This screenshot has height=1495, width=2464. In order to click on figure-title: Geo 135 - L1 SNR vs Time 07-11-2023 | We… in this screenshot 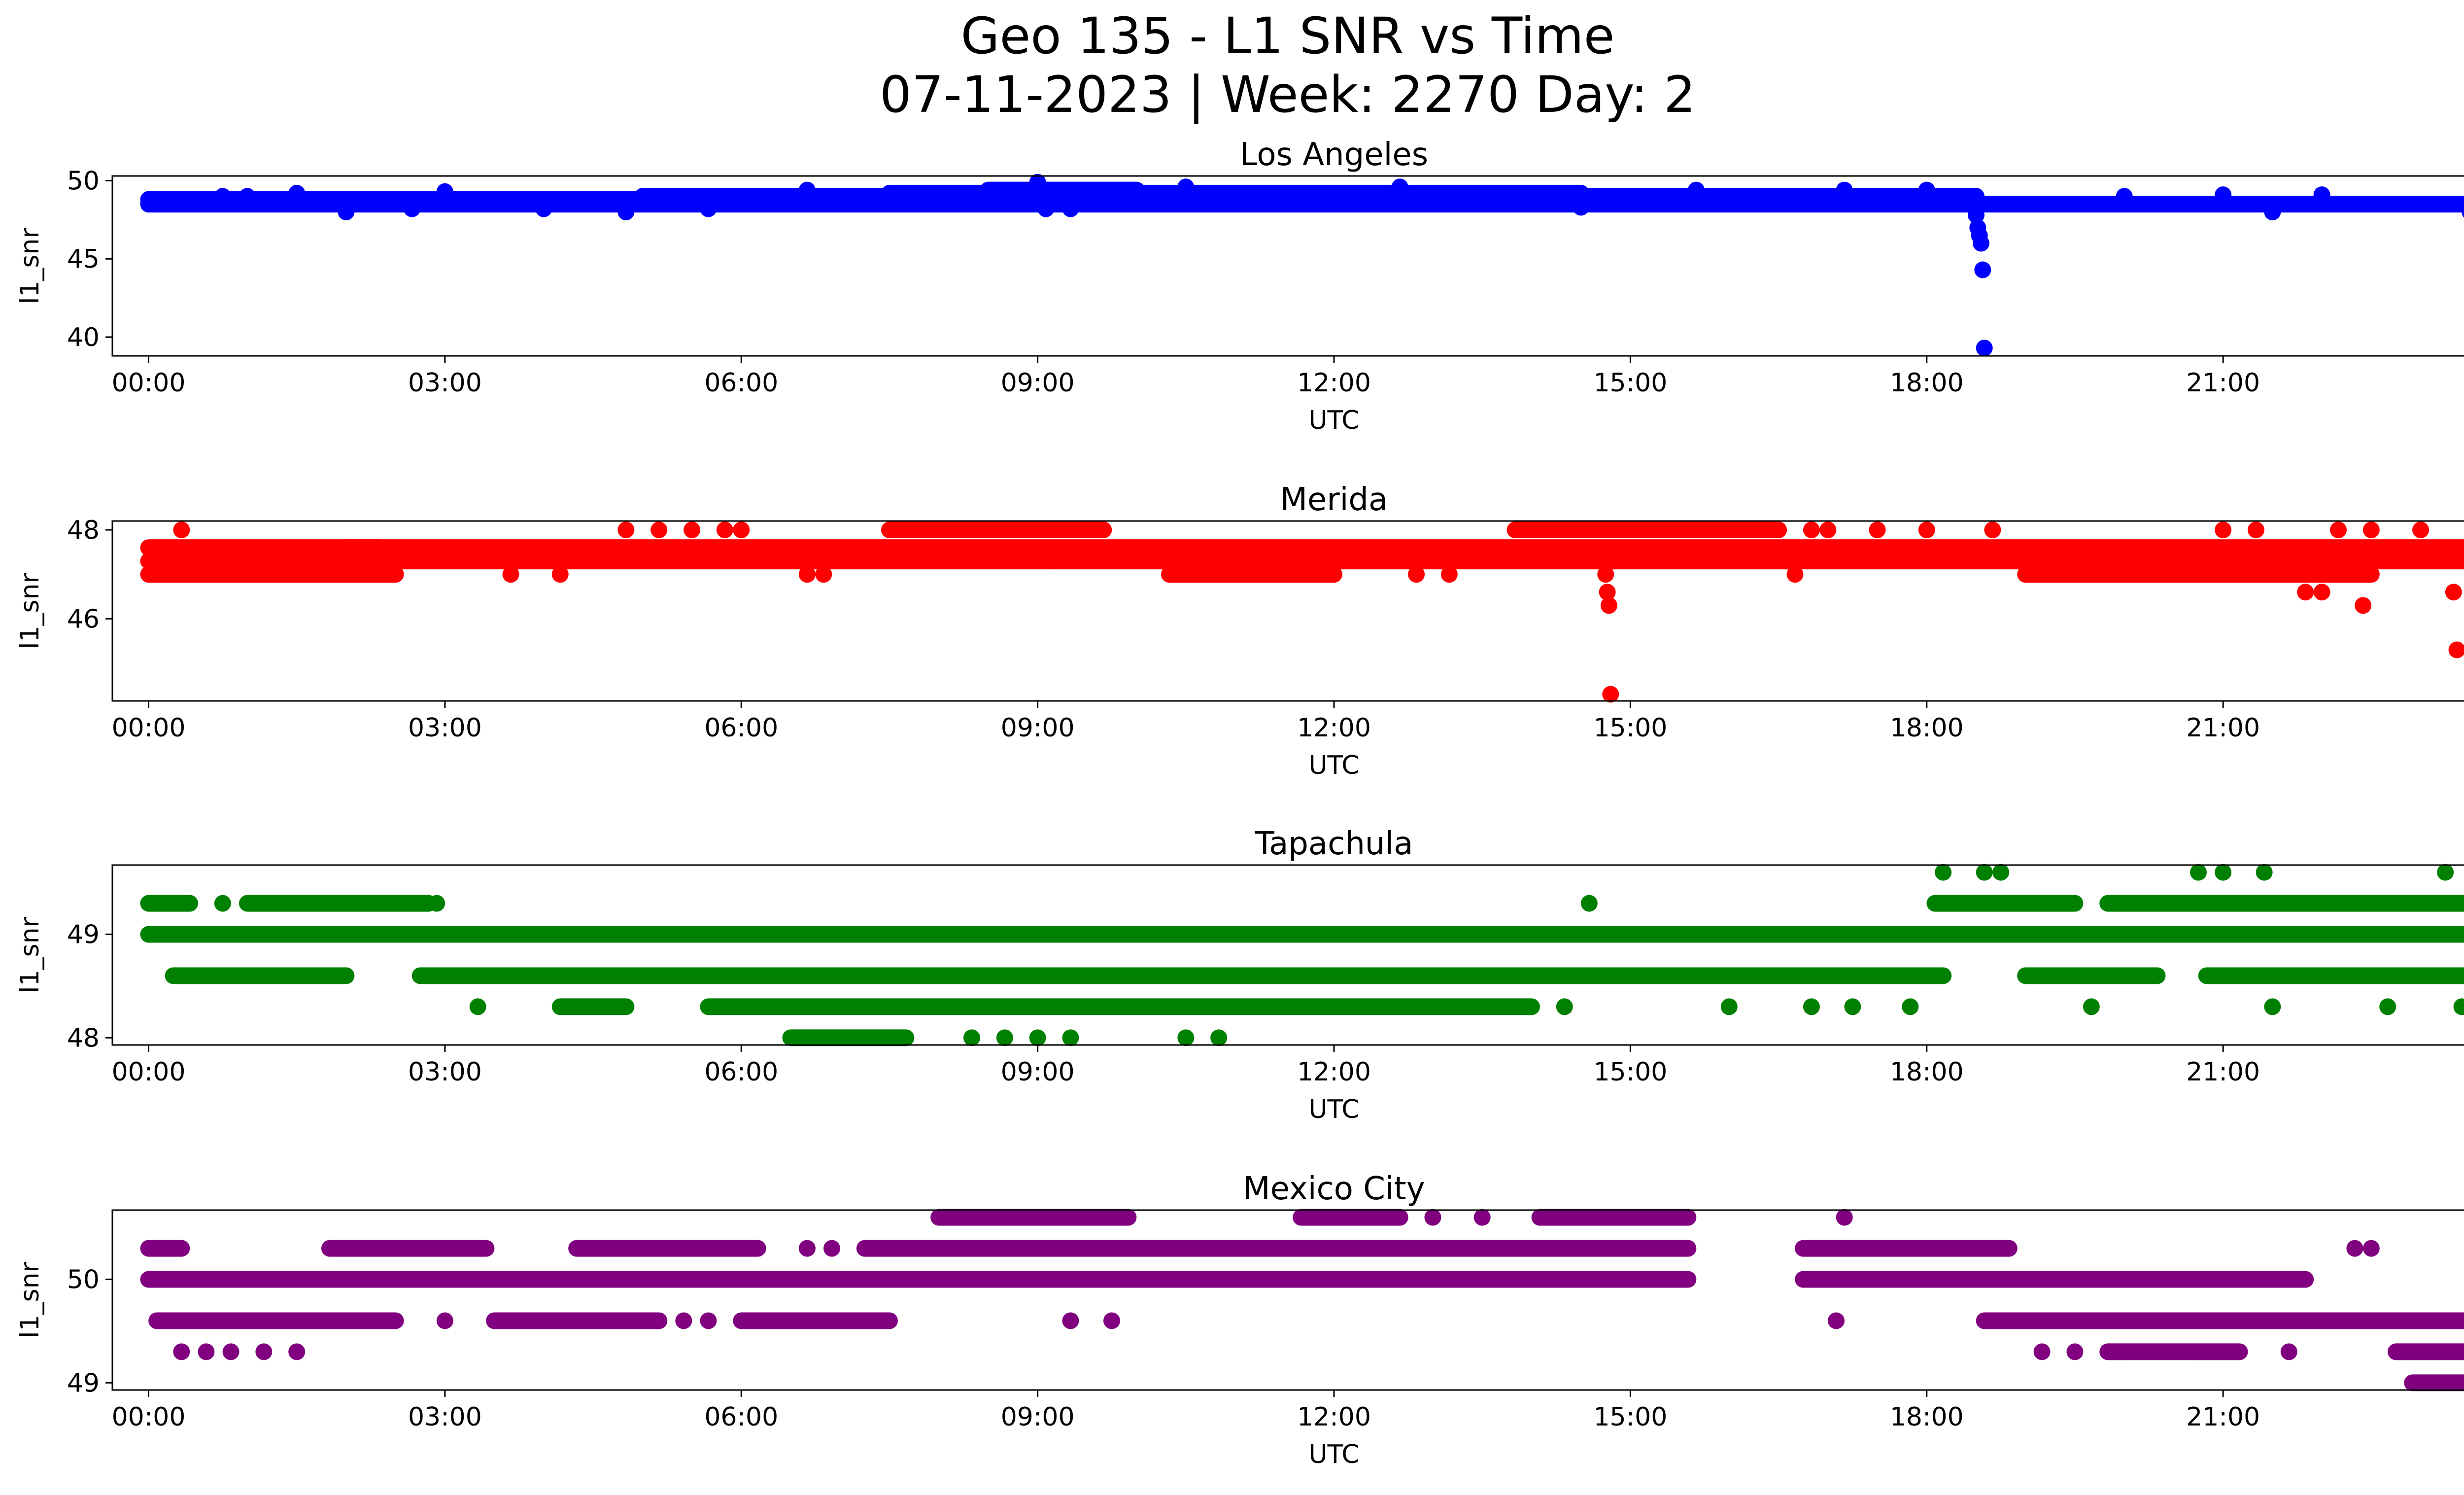, I will do `click(1232, 65)`.